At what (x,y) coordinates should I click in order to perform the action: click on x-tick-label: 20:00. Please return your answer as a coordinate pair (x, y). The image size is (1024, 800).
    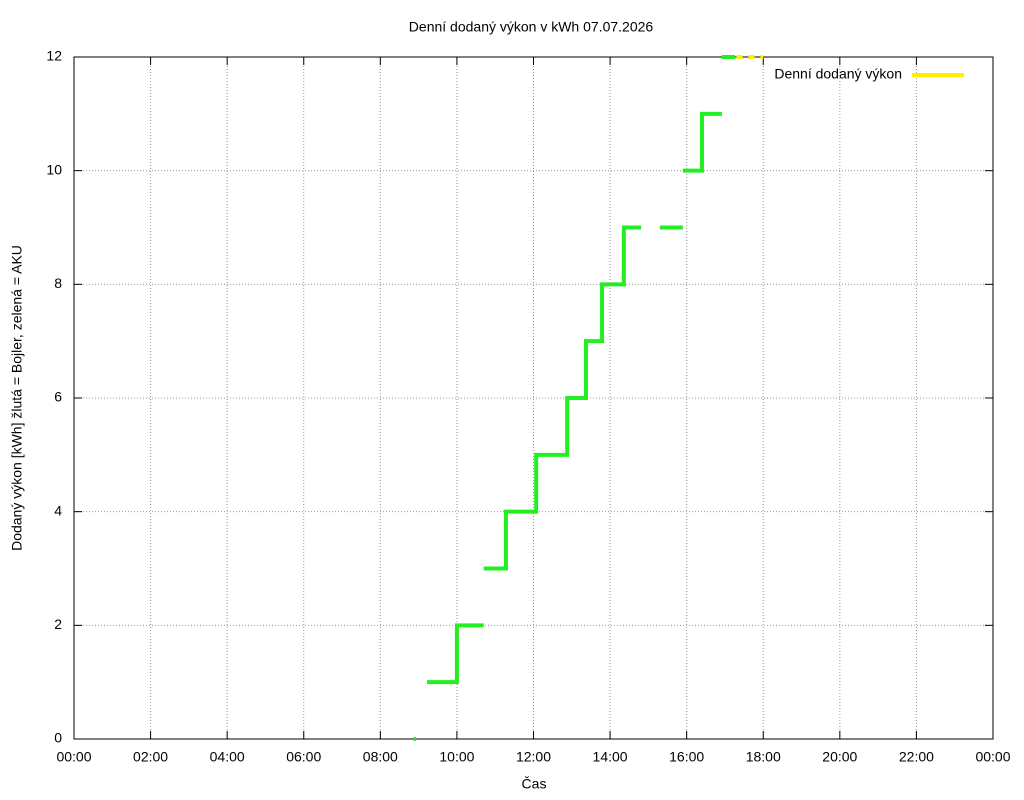
    Looking at the image, I should click on (839, 757).